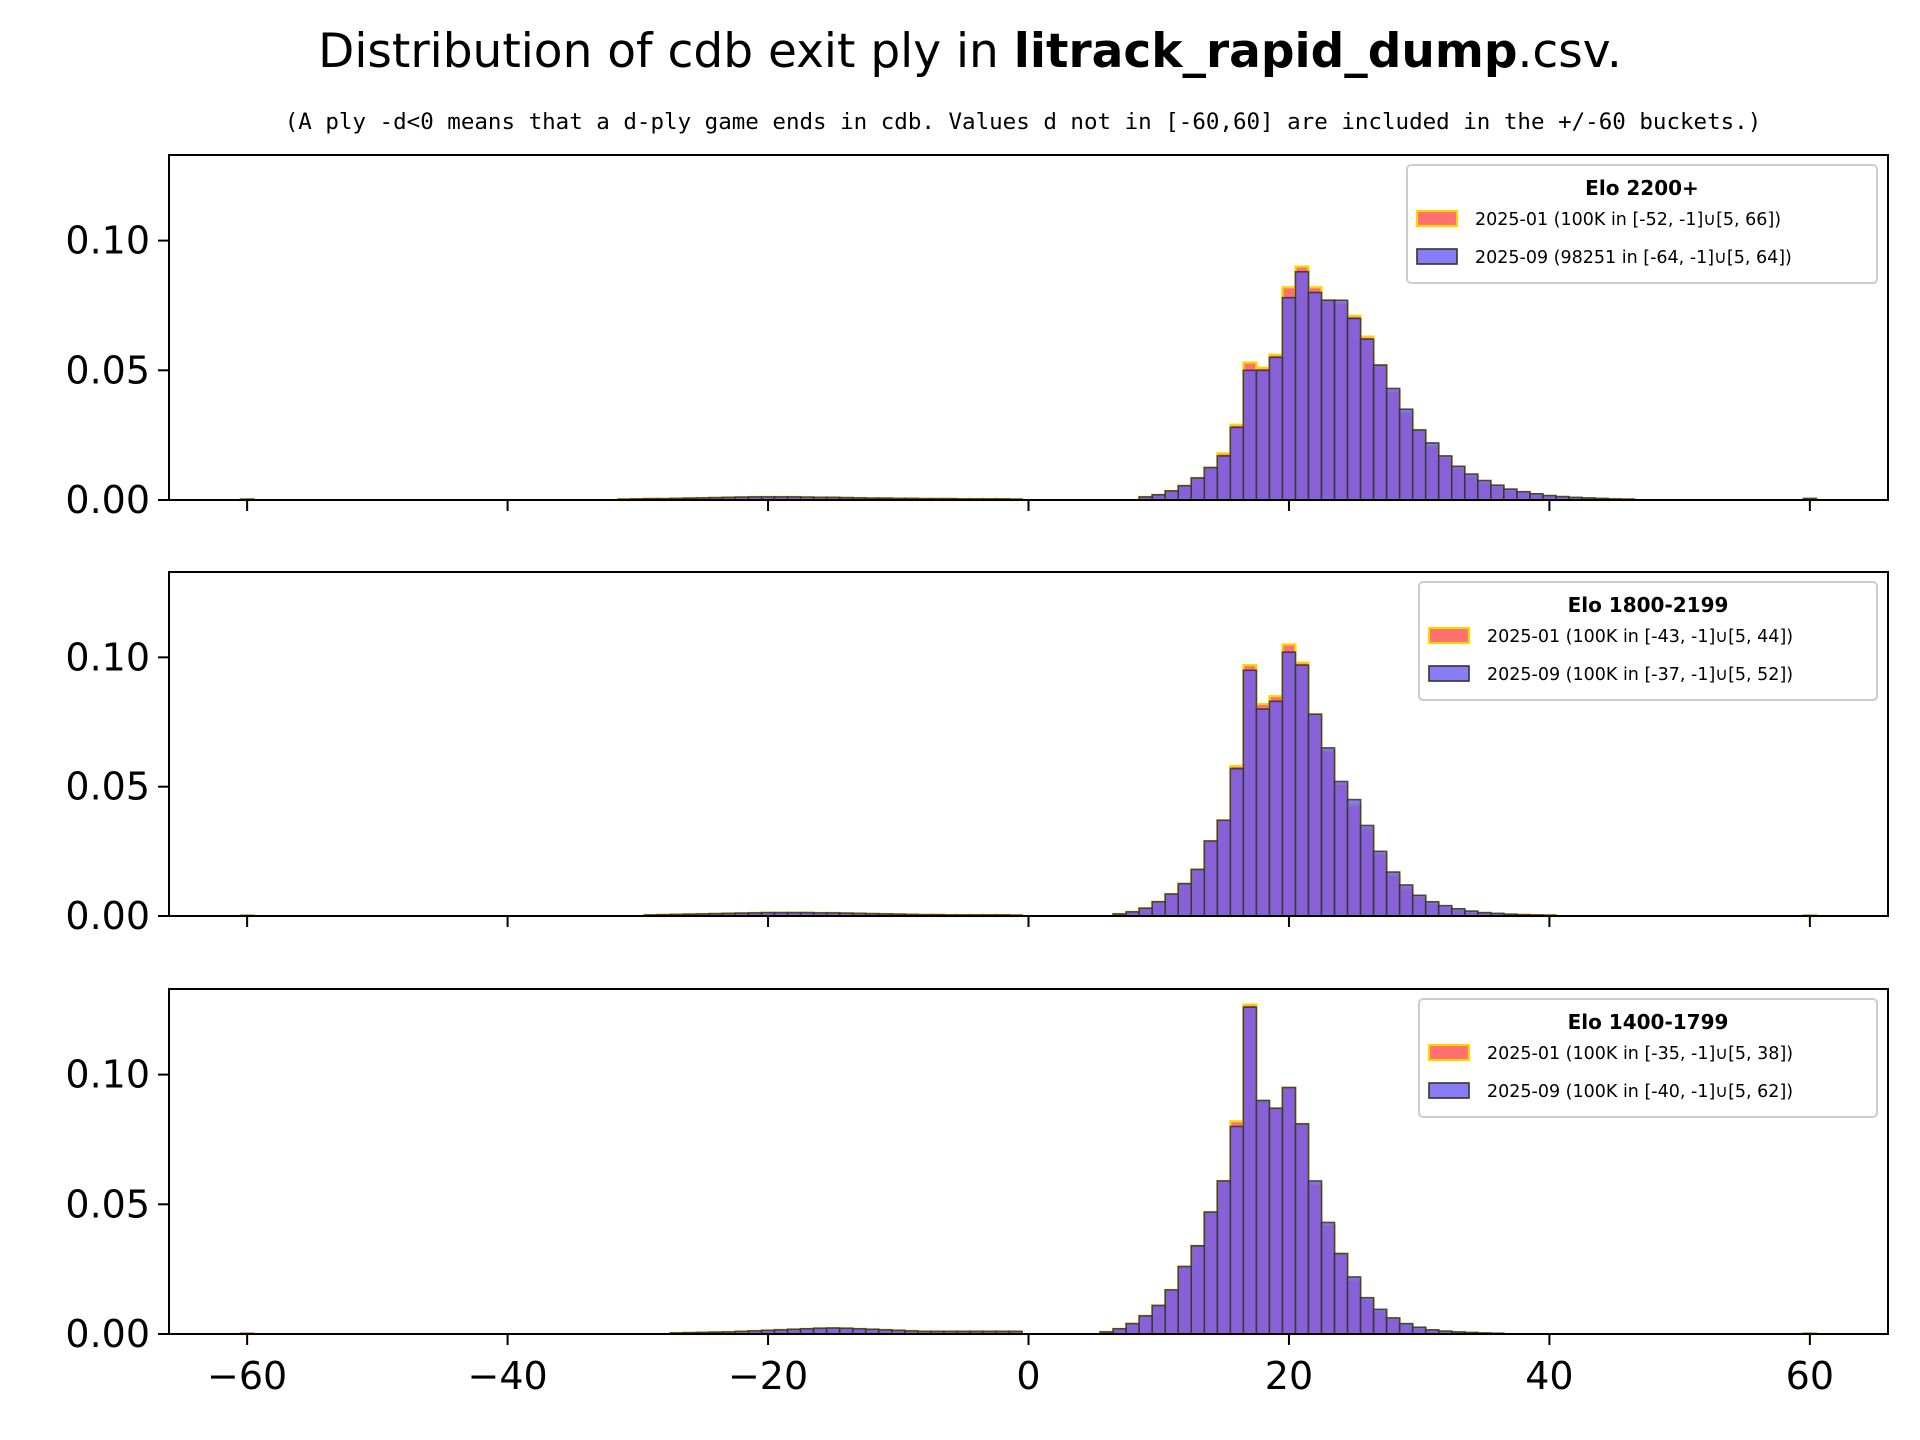 This screenshot has height=1440, width=1920. I want to click on legend-label-2025-01: 2025-01 (100K in [-43, -1]∪[5, 44]), so click(1640, 637).